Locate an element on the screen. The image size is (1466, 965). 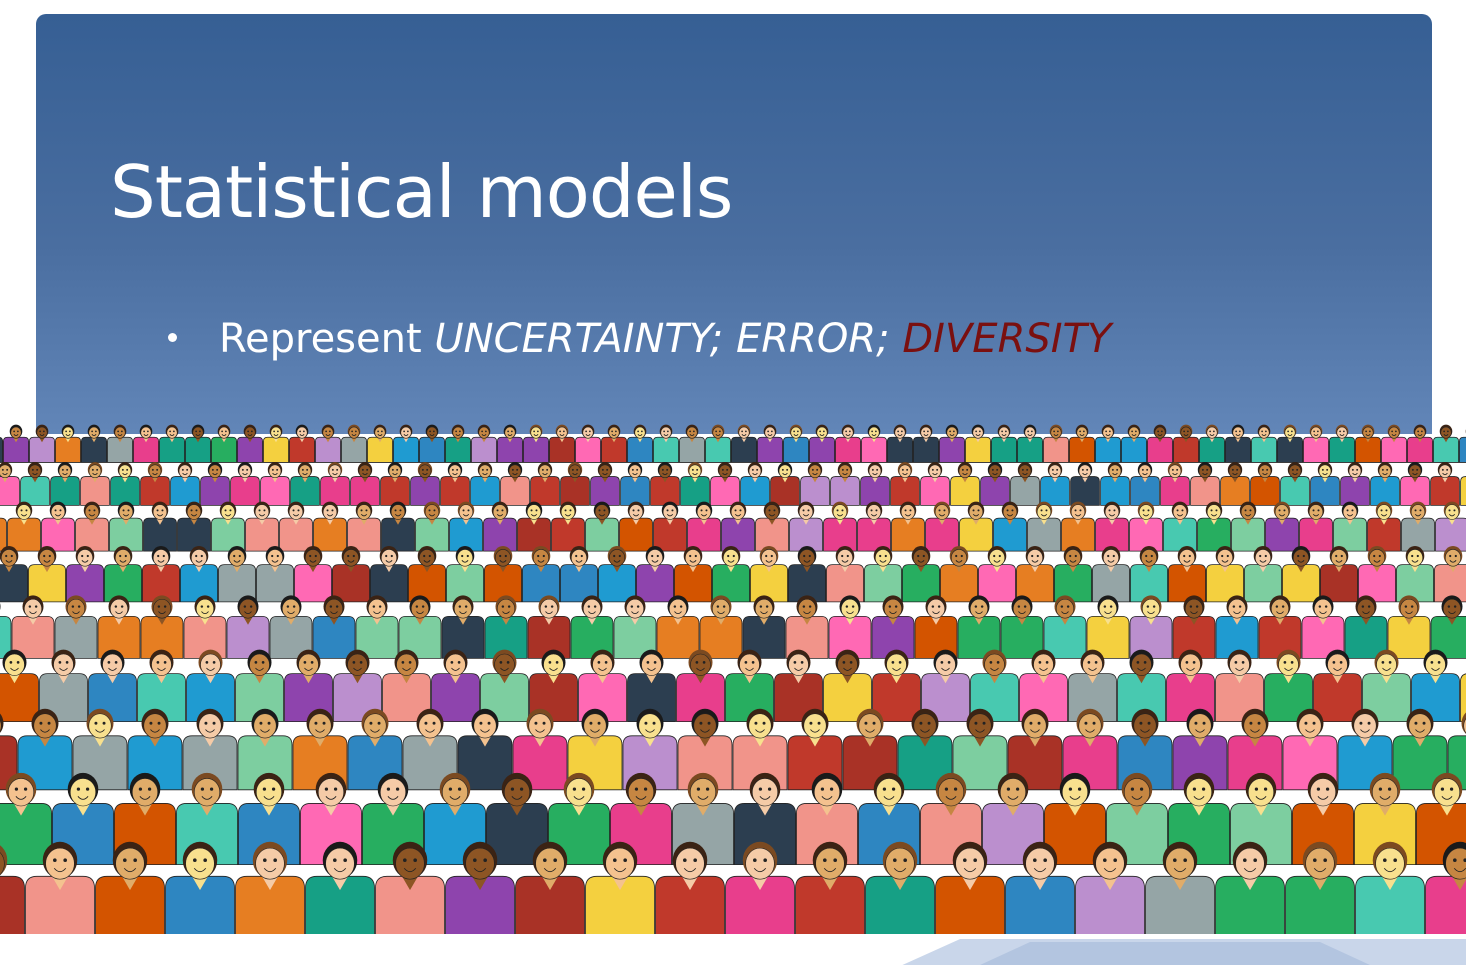
bullet-term-error: ERROR; is located at coordinates (819, 339).